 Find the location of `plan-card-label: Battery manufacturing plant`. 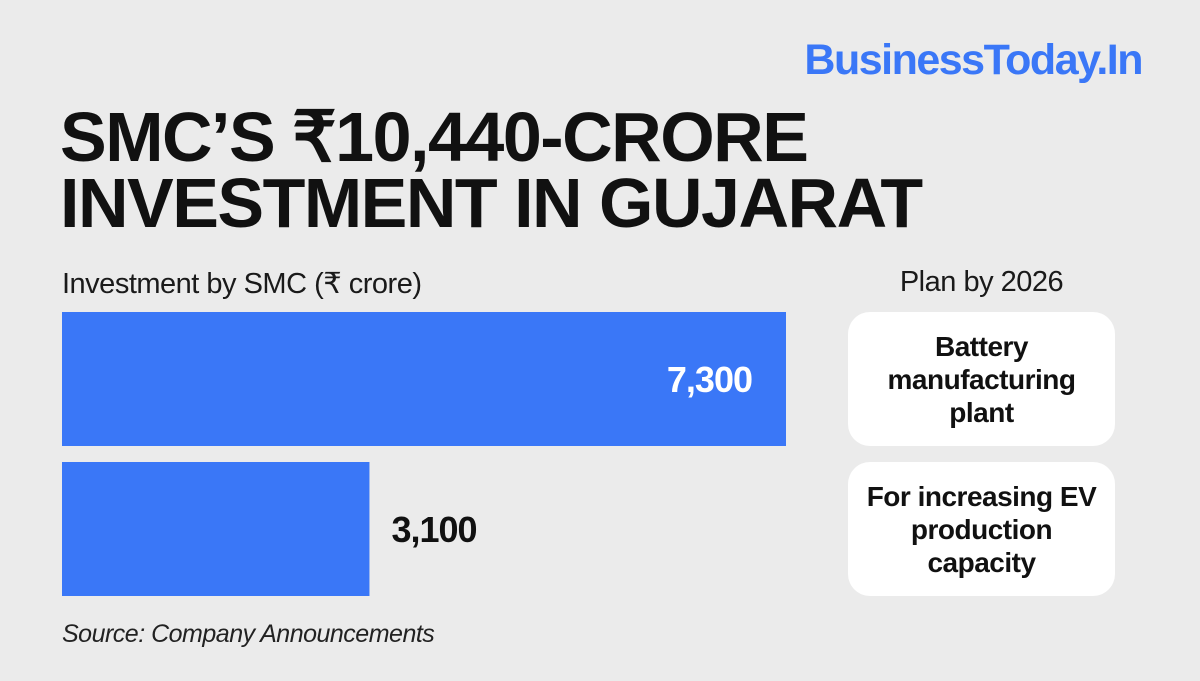

plan-card-label: Battery manufacturing plant is located at coordinates (981, 379).